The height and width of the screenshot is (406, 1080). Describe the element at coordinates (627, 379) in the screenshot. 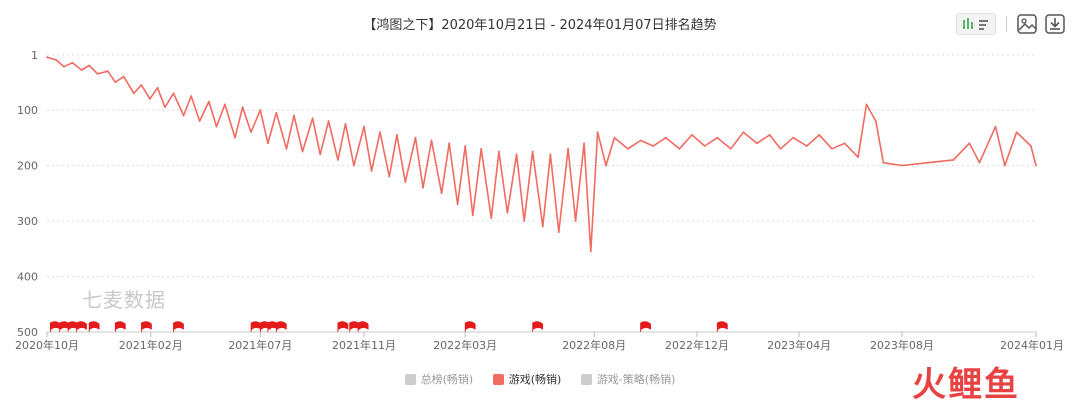

I see `legend-item-strategy: 游戏-策略(畅销)` at that location.